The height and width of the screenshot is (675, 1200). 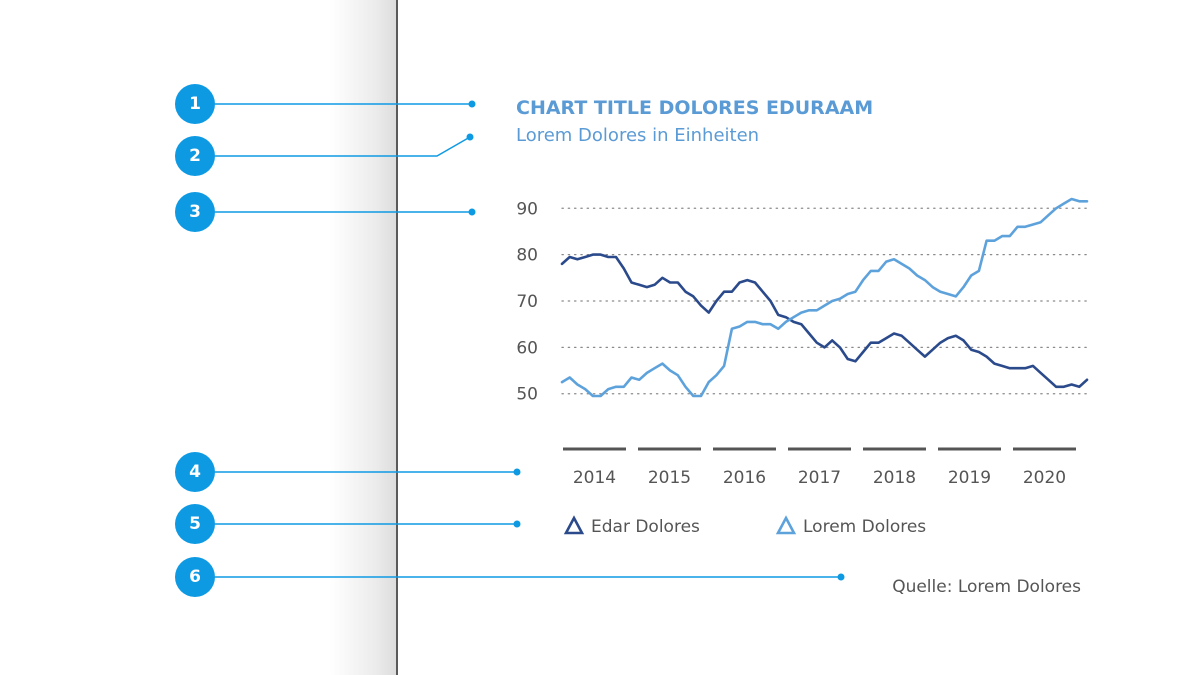 I want to click on chart-title: CHART TITLE DOLORES EDURAAM, so click(x=694, y=108).